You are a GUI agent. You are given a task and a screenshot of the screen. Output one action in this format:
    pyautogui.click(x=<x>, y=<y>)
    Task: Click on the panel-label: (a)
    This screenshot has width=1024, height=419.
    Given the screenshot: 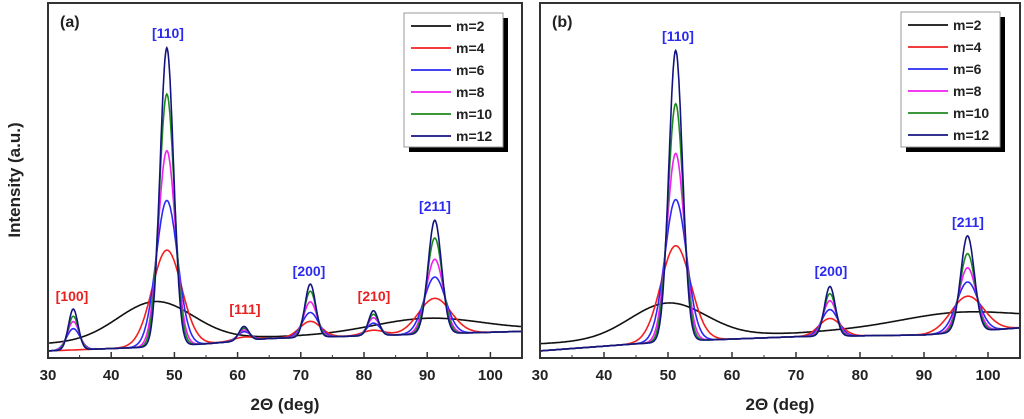 What is the action you would take?
    pyautogui.click(x=70, y=22)
    